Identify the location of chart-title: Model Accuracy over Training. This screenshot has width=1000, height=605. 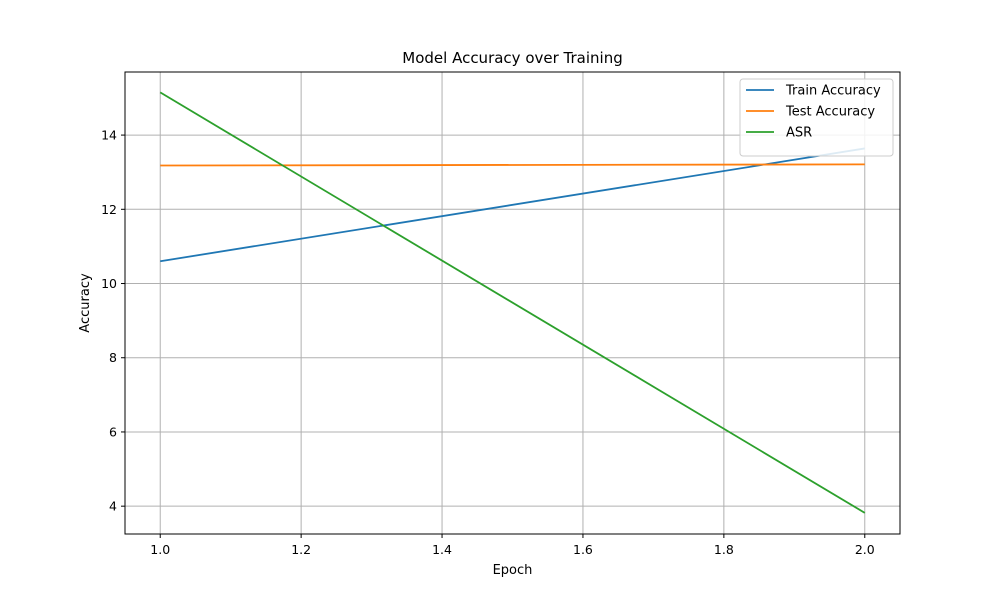
(512, 58).